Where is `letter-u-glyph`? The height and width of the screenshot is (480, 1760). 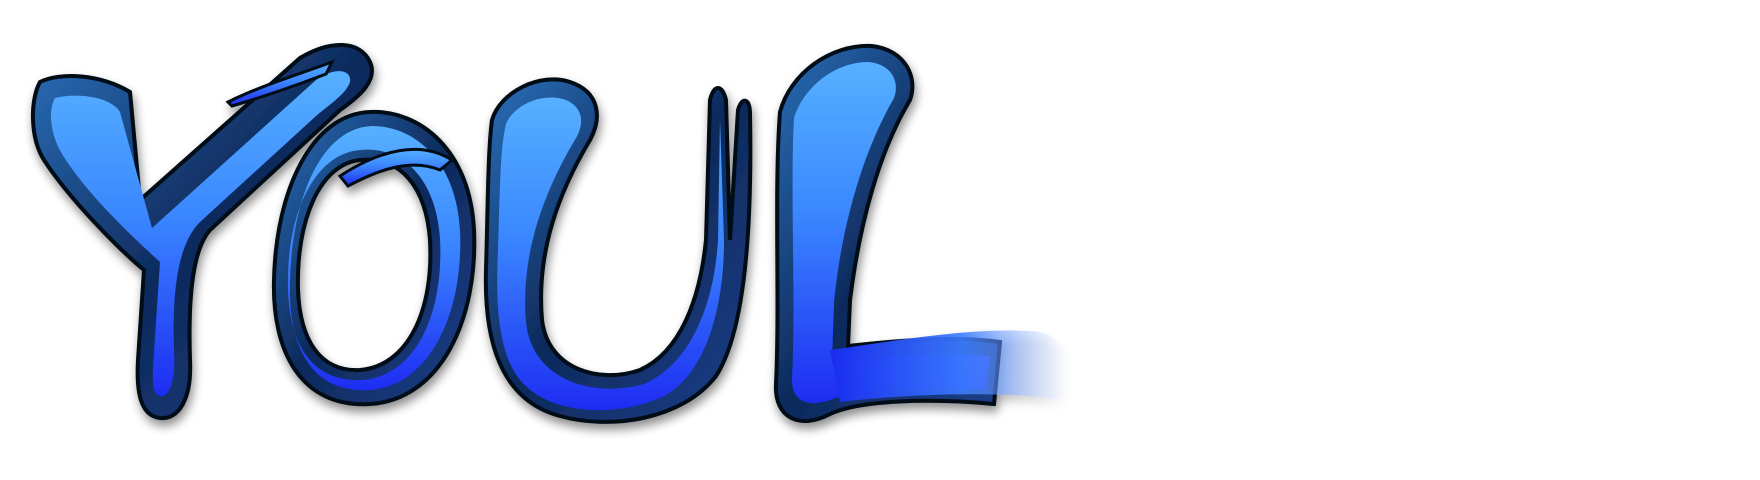
letter-u-glyph is located at coordinates (618, 250).